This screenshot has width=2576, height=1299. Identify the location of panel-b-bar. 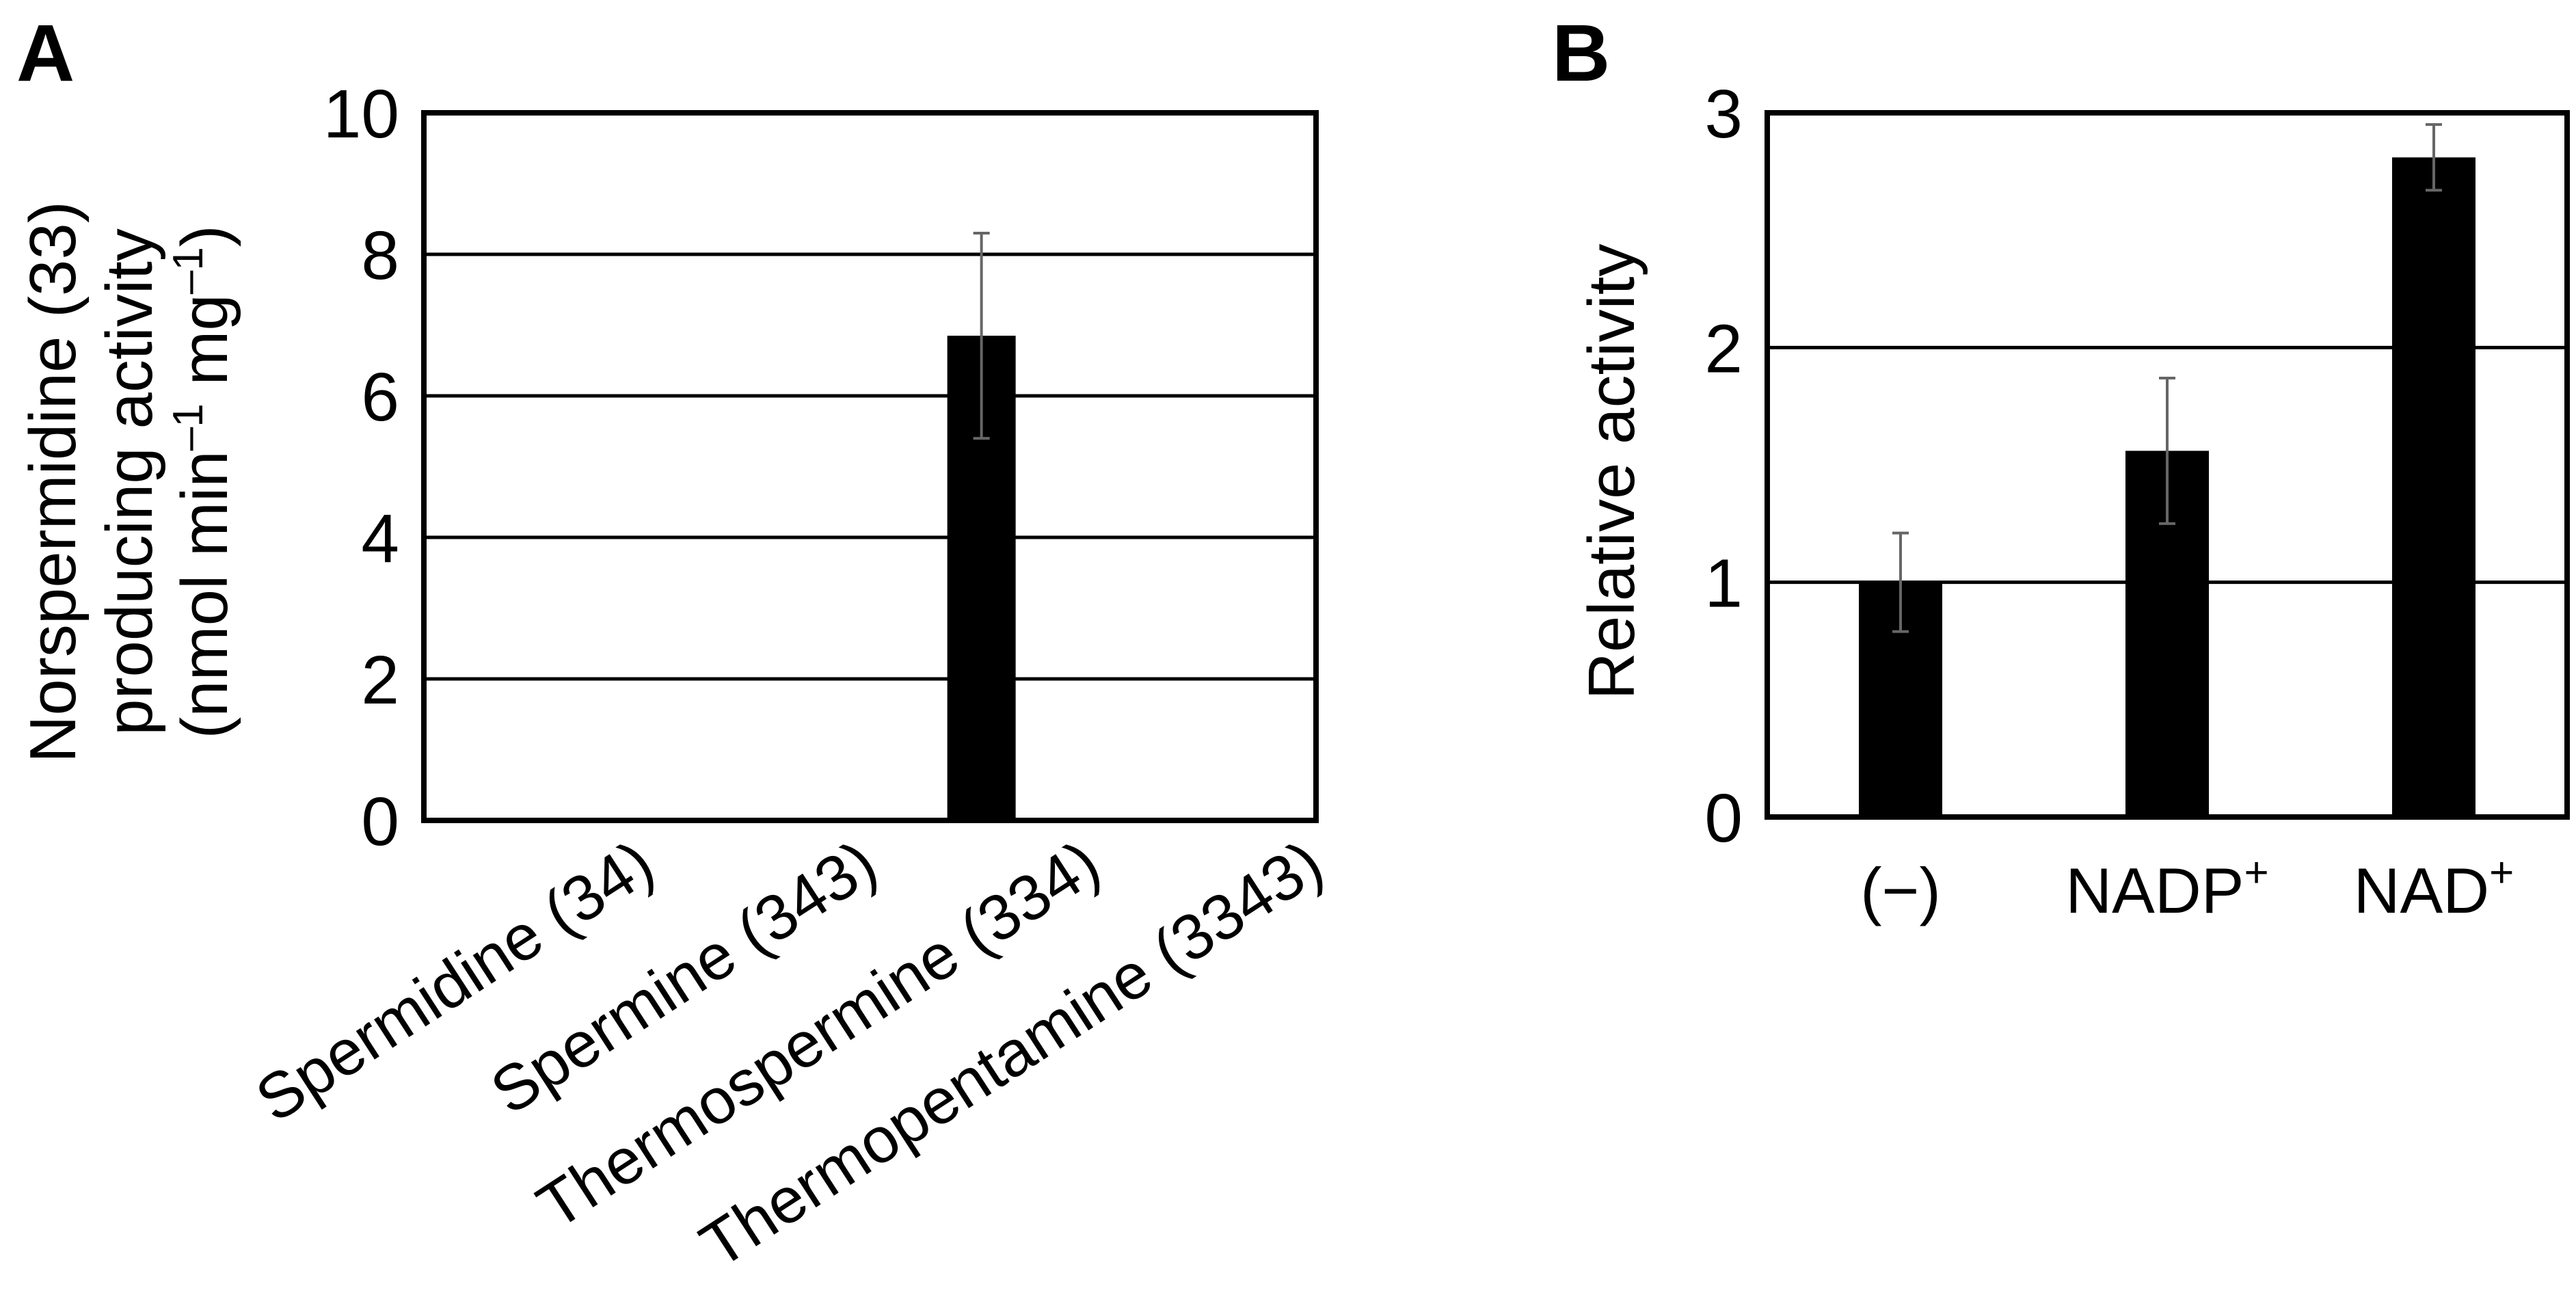
(2434, 487).